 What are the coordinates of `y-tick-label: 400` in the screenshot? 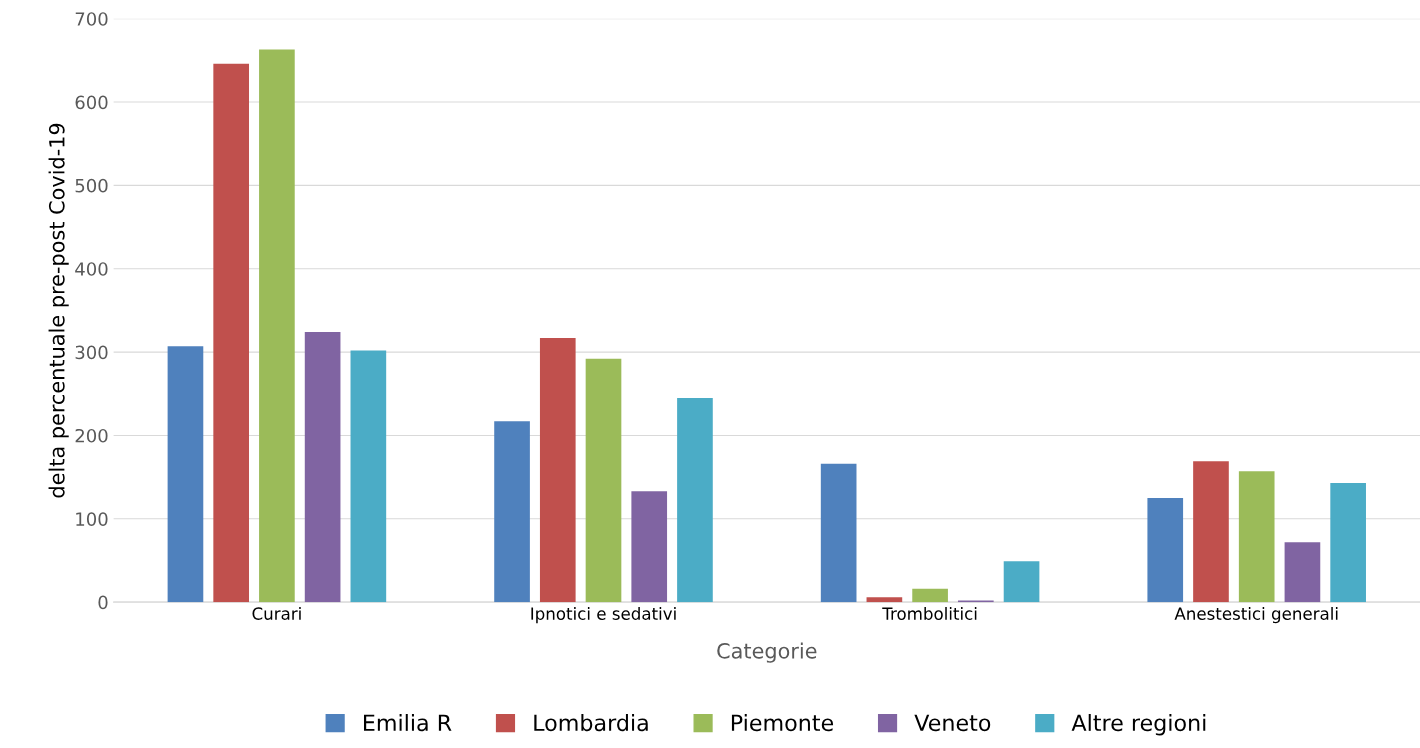 It's located at (91, 269).